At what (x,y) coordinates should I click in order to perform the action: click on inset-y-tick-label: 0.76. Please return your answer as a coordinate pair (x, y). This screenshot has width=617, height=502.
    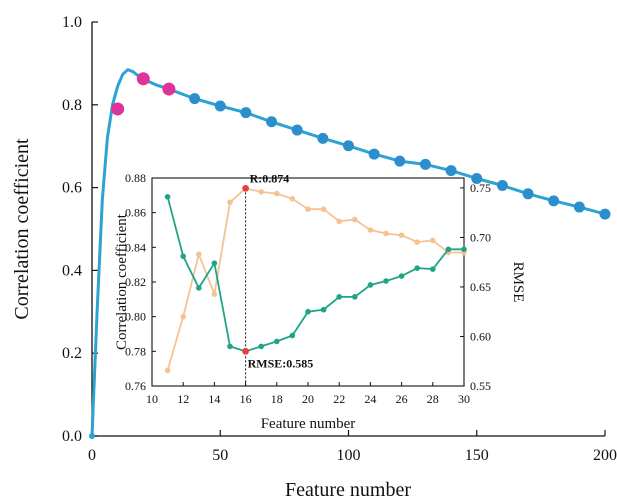
    Looking at the image, I should click on (135, 386).